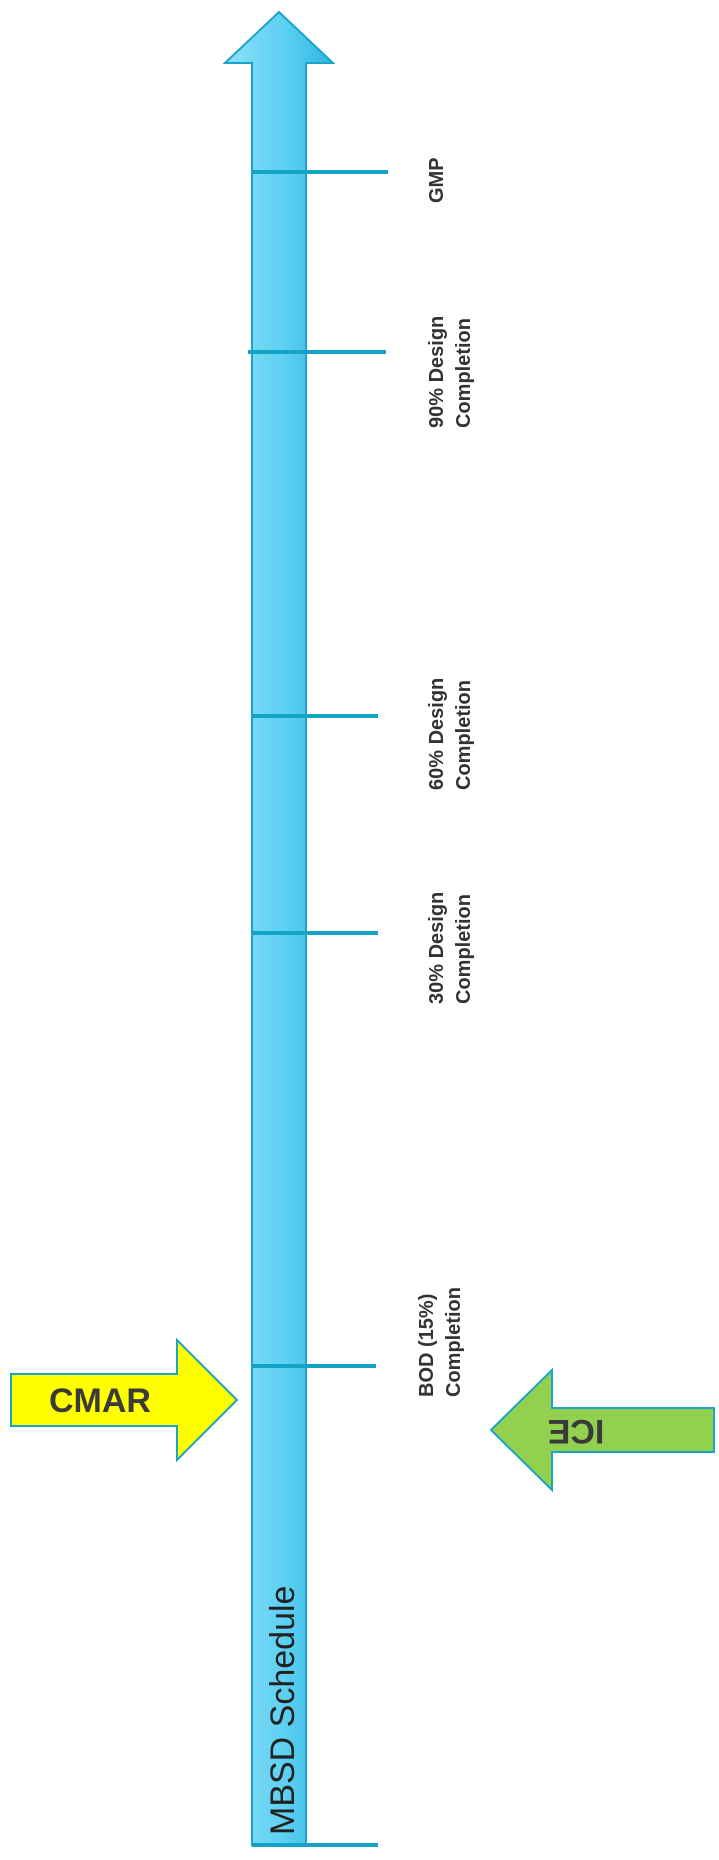 Image resolution: width=719 pixels, height=1860 pixels. I want to click on cmar-label: CMAR, so click(100, 1401).